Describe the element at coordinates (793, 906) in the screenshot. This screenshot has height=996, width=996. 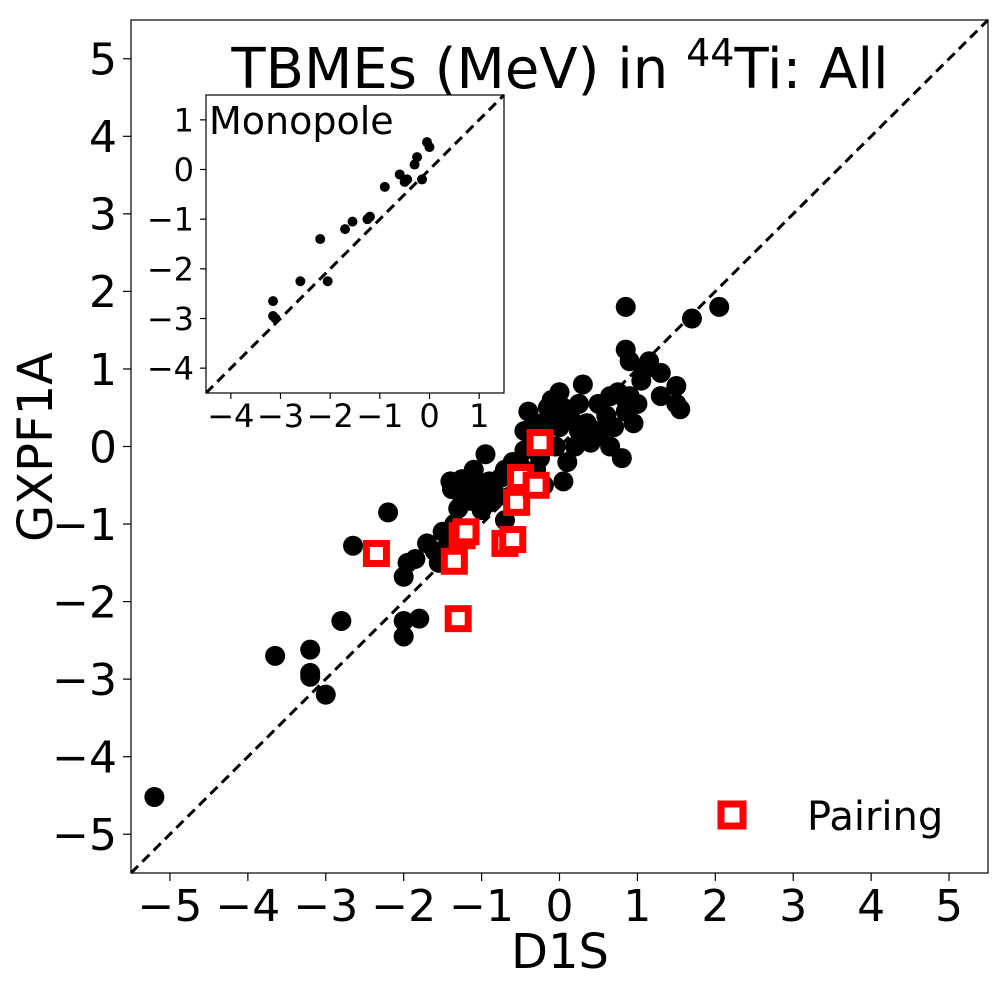
I see `main-x-tick-label-8: 3` at that location.